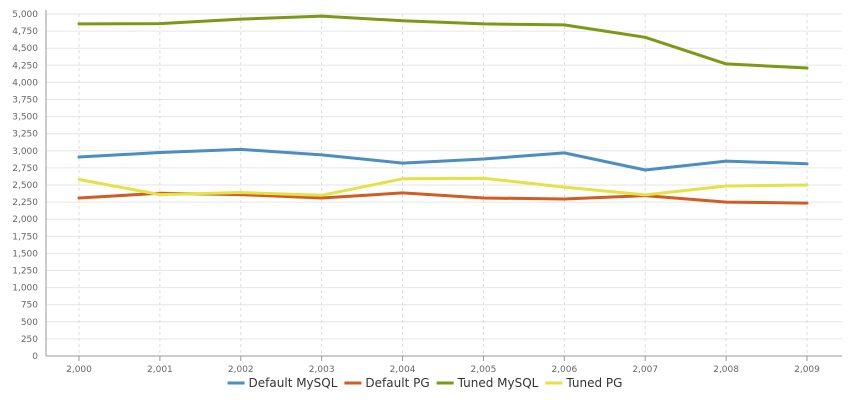 The width and height of the screenshot is (850, 400). Describe the element at coordinates (25, 15) in the screenshot. I see `y-tick-label: 5,000` at that location.